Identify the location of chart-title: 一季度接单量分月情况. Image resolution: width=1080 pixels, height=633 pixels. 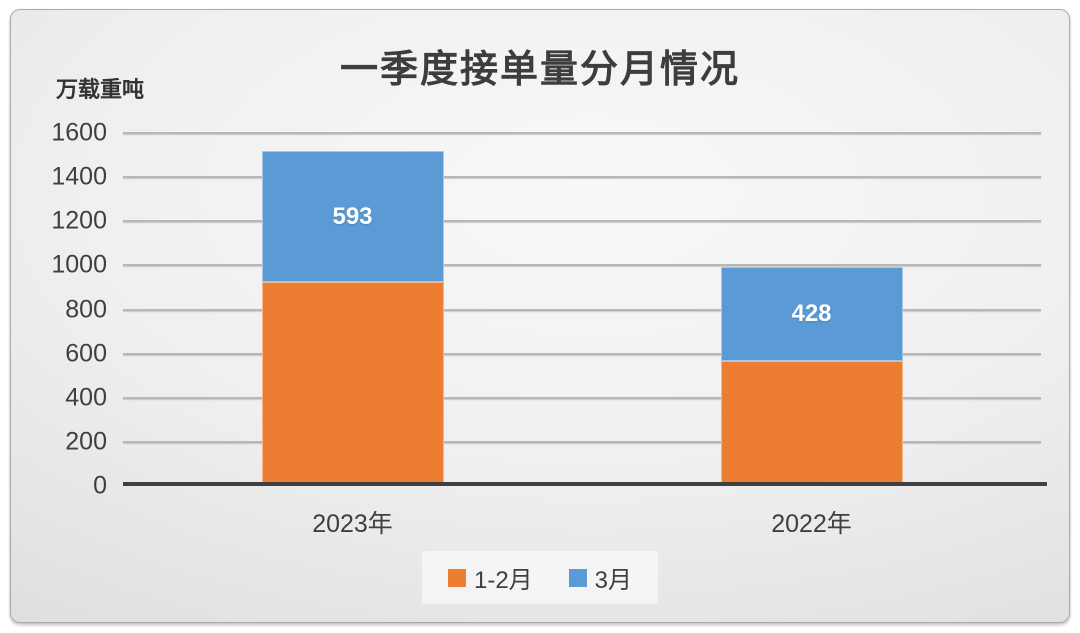
(539, 70).